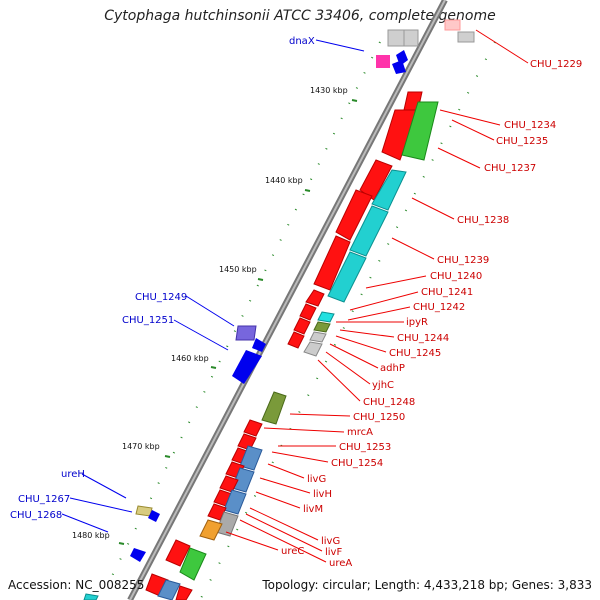 This screenshot has height=600, width=600. I want to click on gene-label-right: yjhC, so click(383, 385).